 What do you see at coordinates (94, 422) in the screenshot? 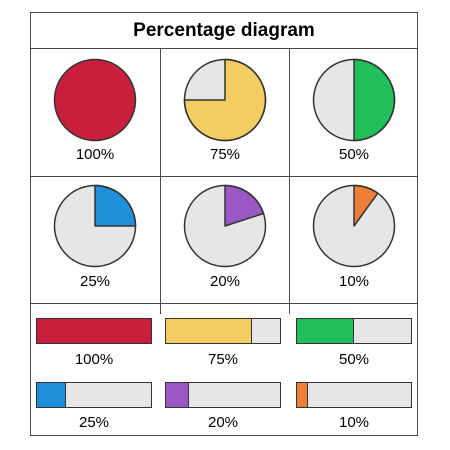
I see `bar-label: 25%` at bounding box center [94, 422].